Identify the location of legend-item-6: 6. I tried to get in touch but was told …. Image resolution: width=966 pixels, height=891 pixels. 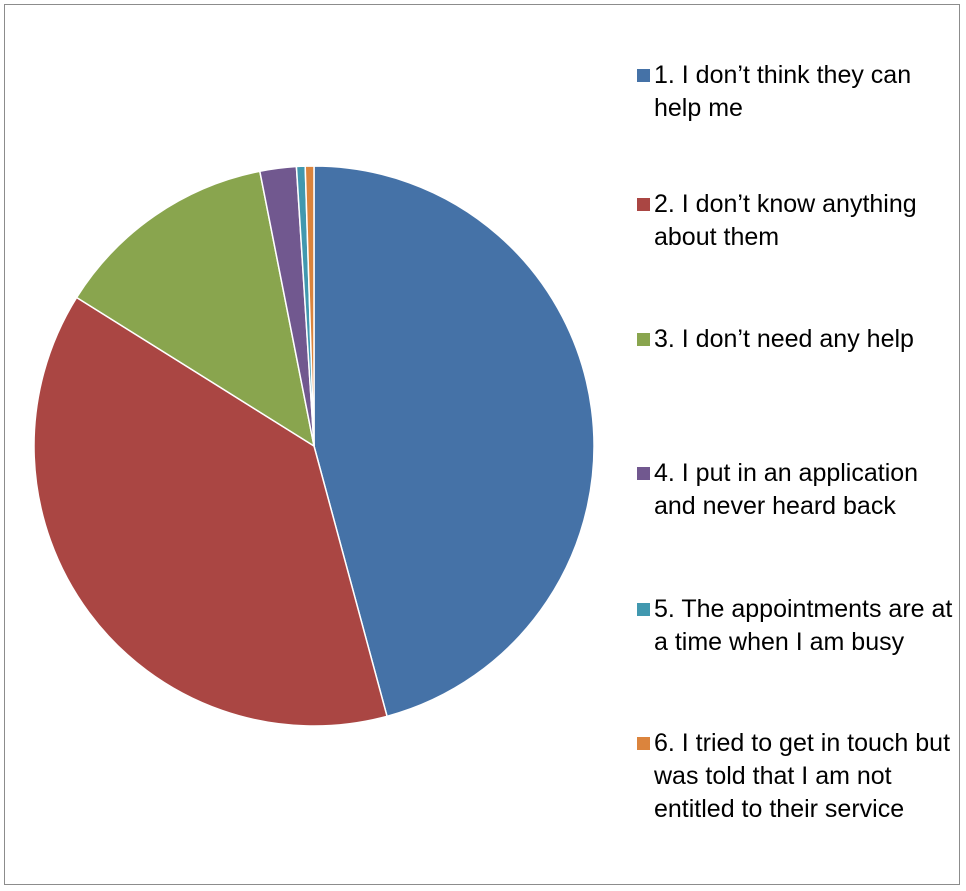
(797, 776).